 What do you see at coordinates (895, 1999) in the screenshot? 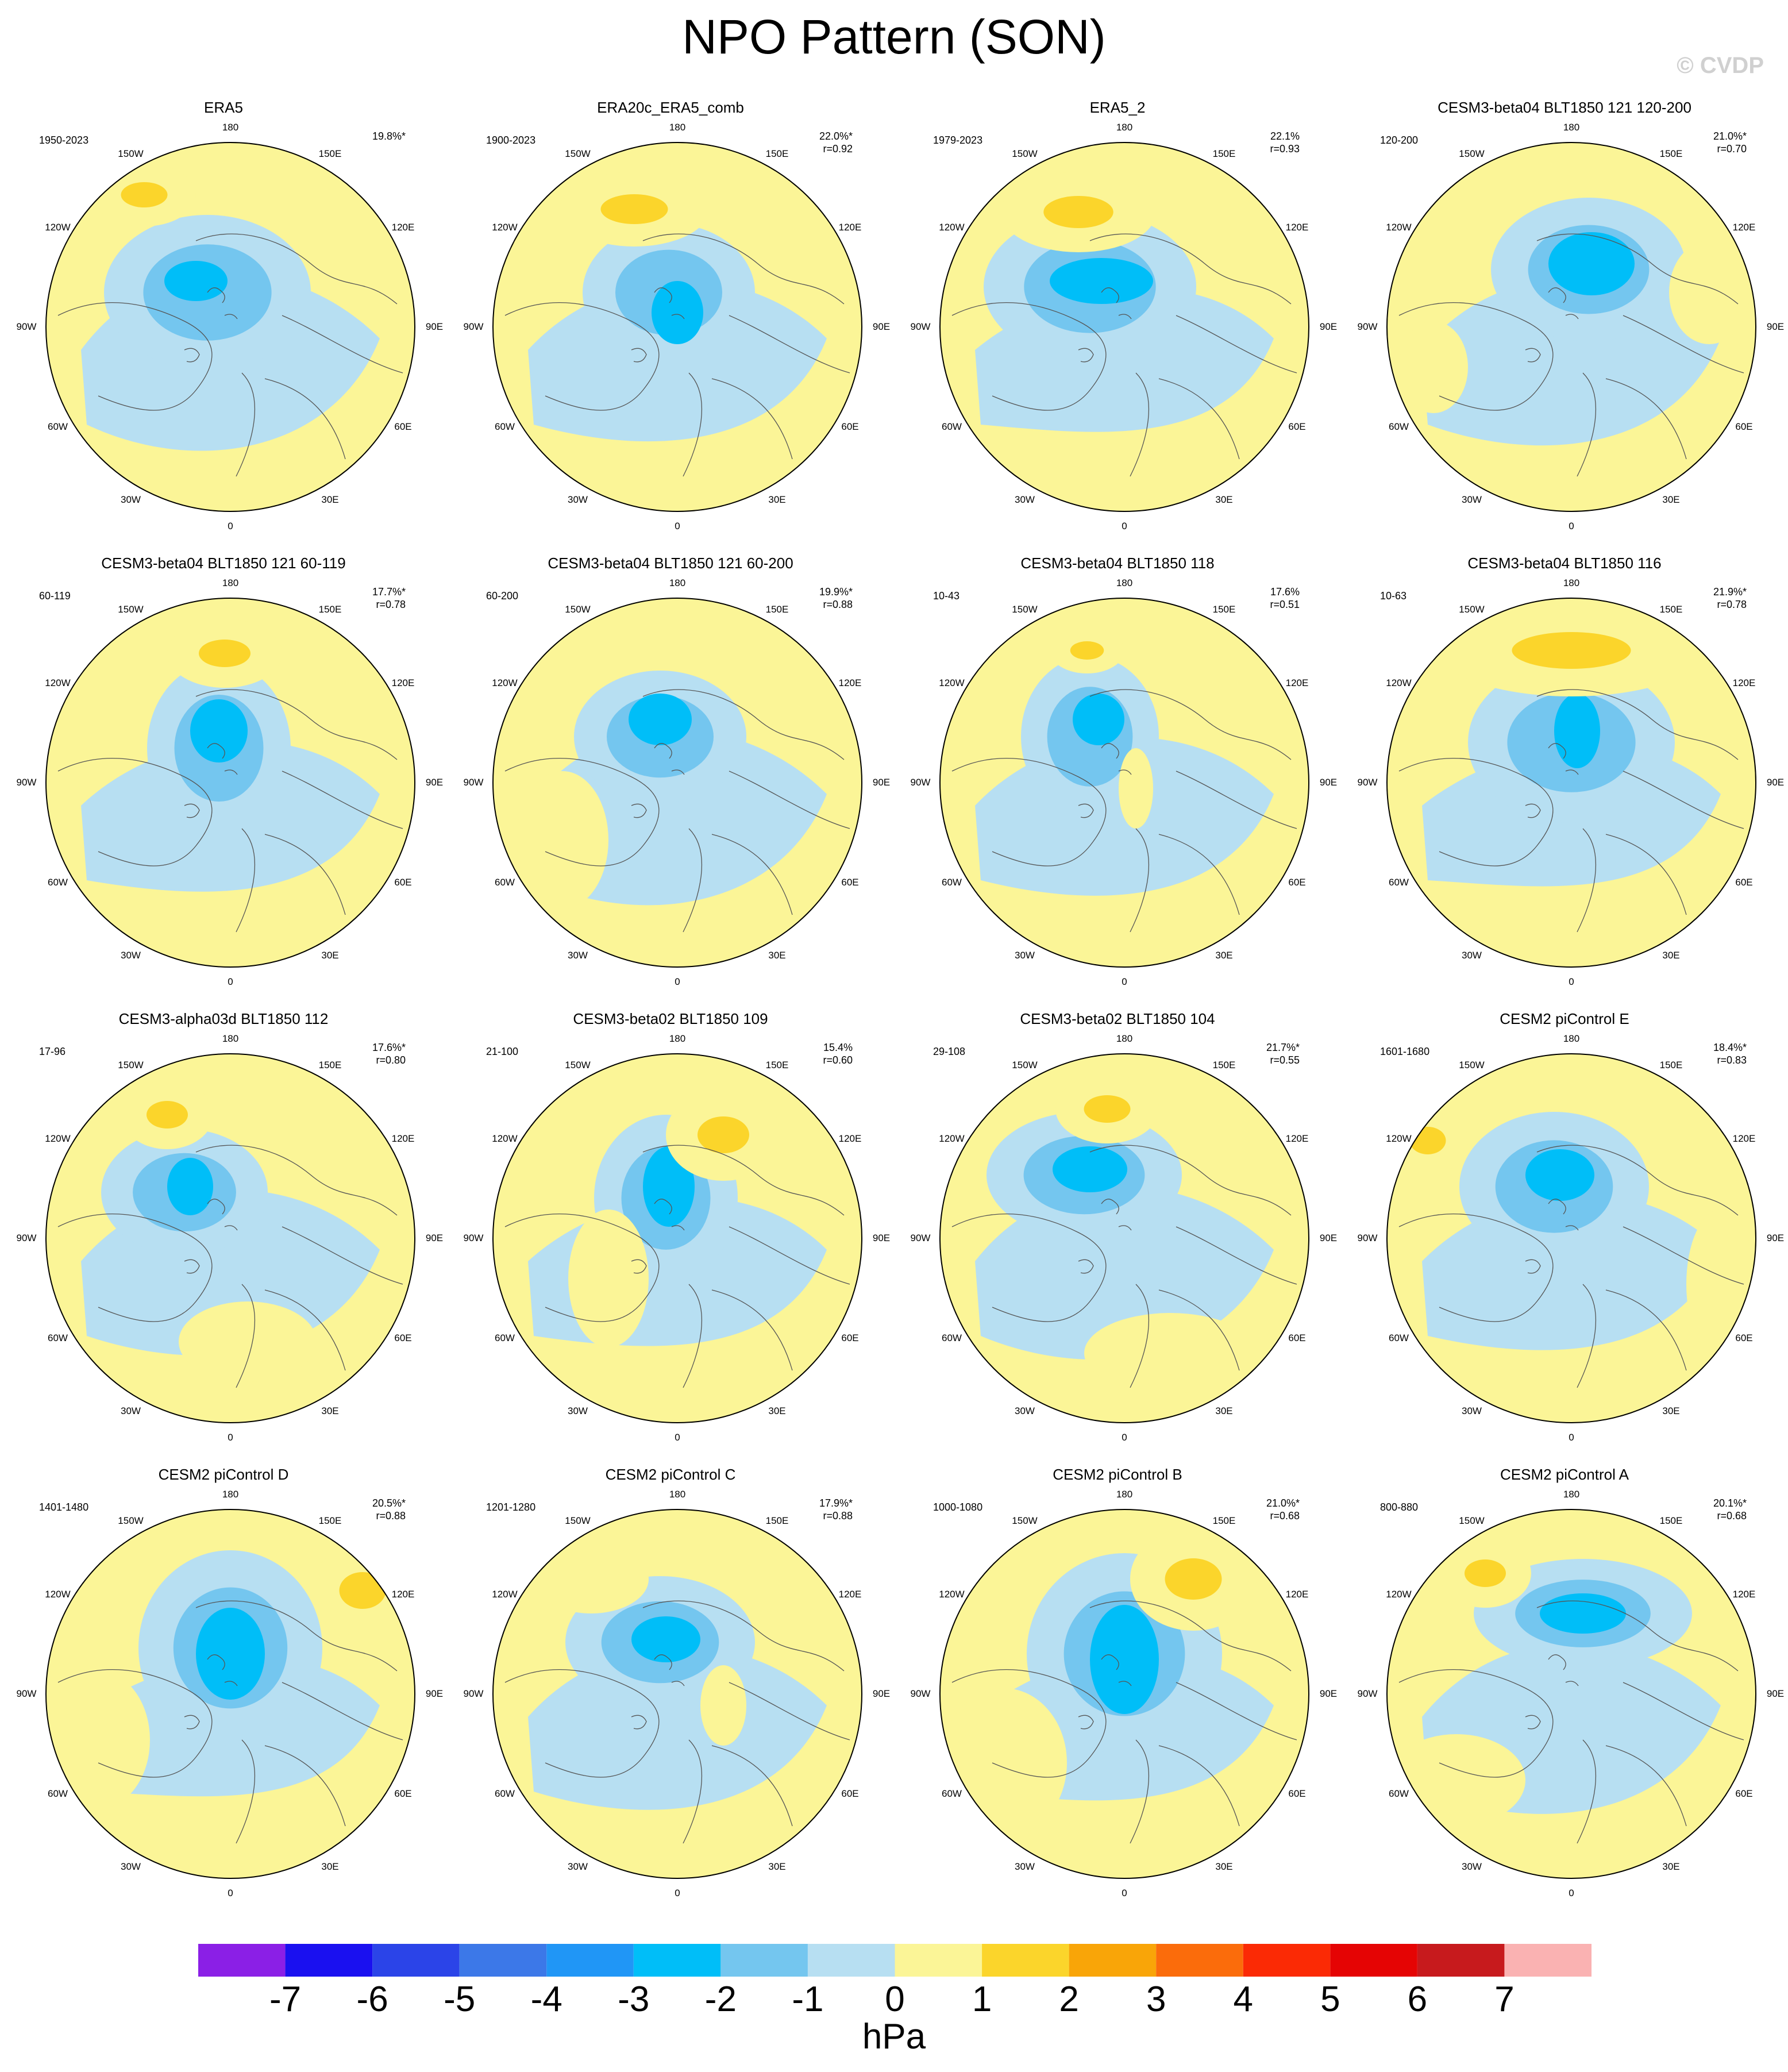
I see `colorbar-tick-label: 0` at bounding box center [895, 1999].